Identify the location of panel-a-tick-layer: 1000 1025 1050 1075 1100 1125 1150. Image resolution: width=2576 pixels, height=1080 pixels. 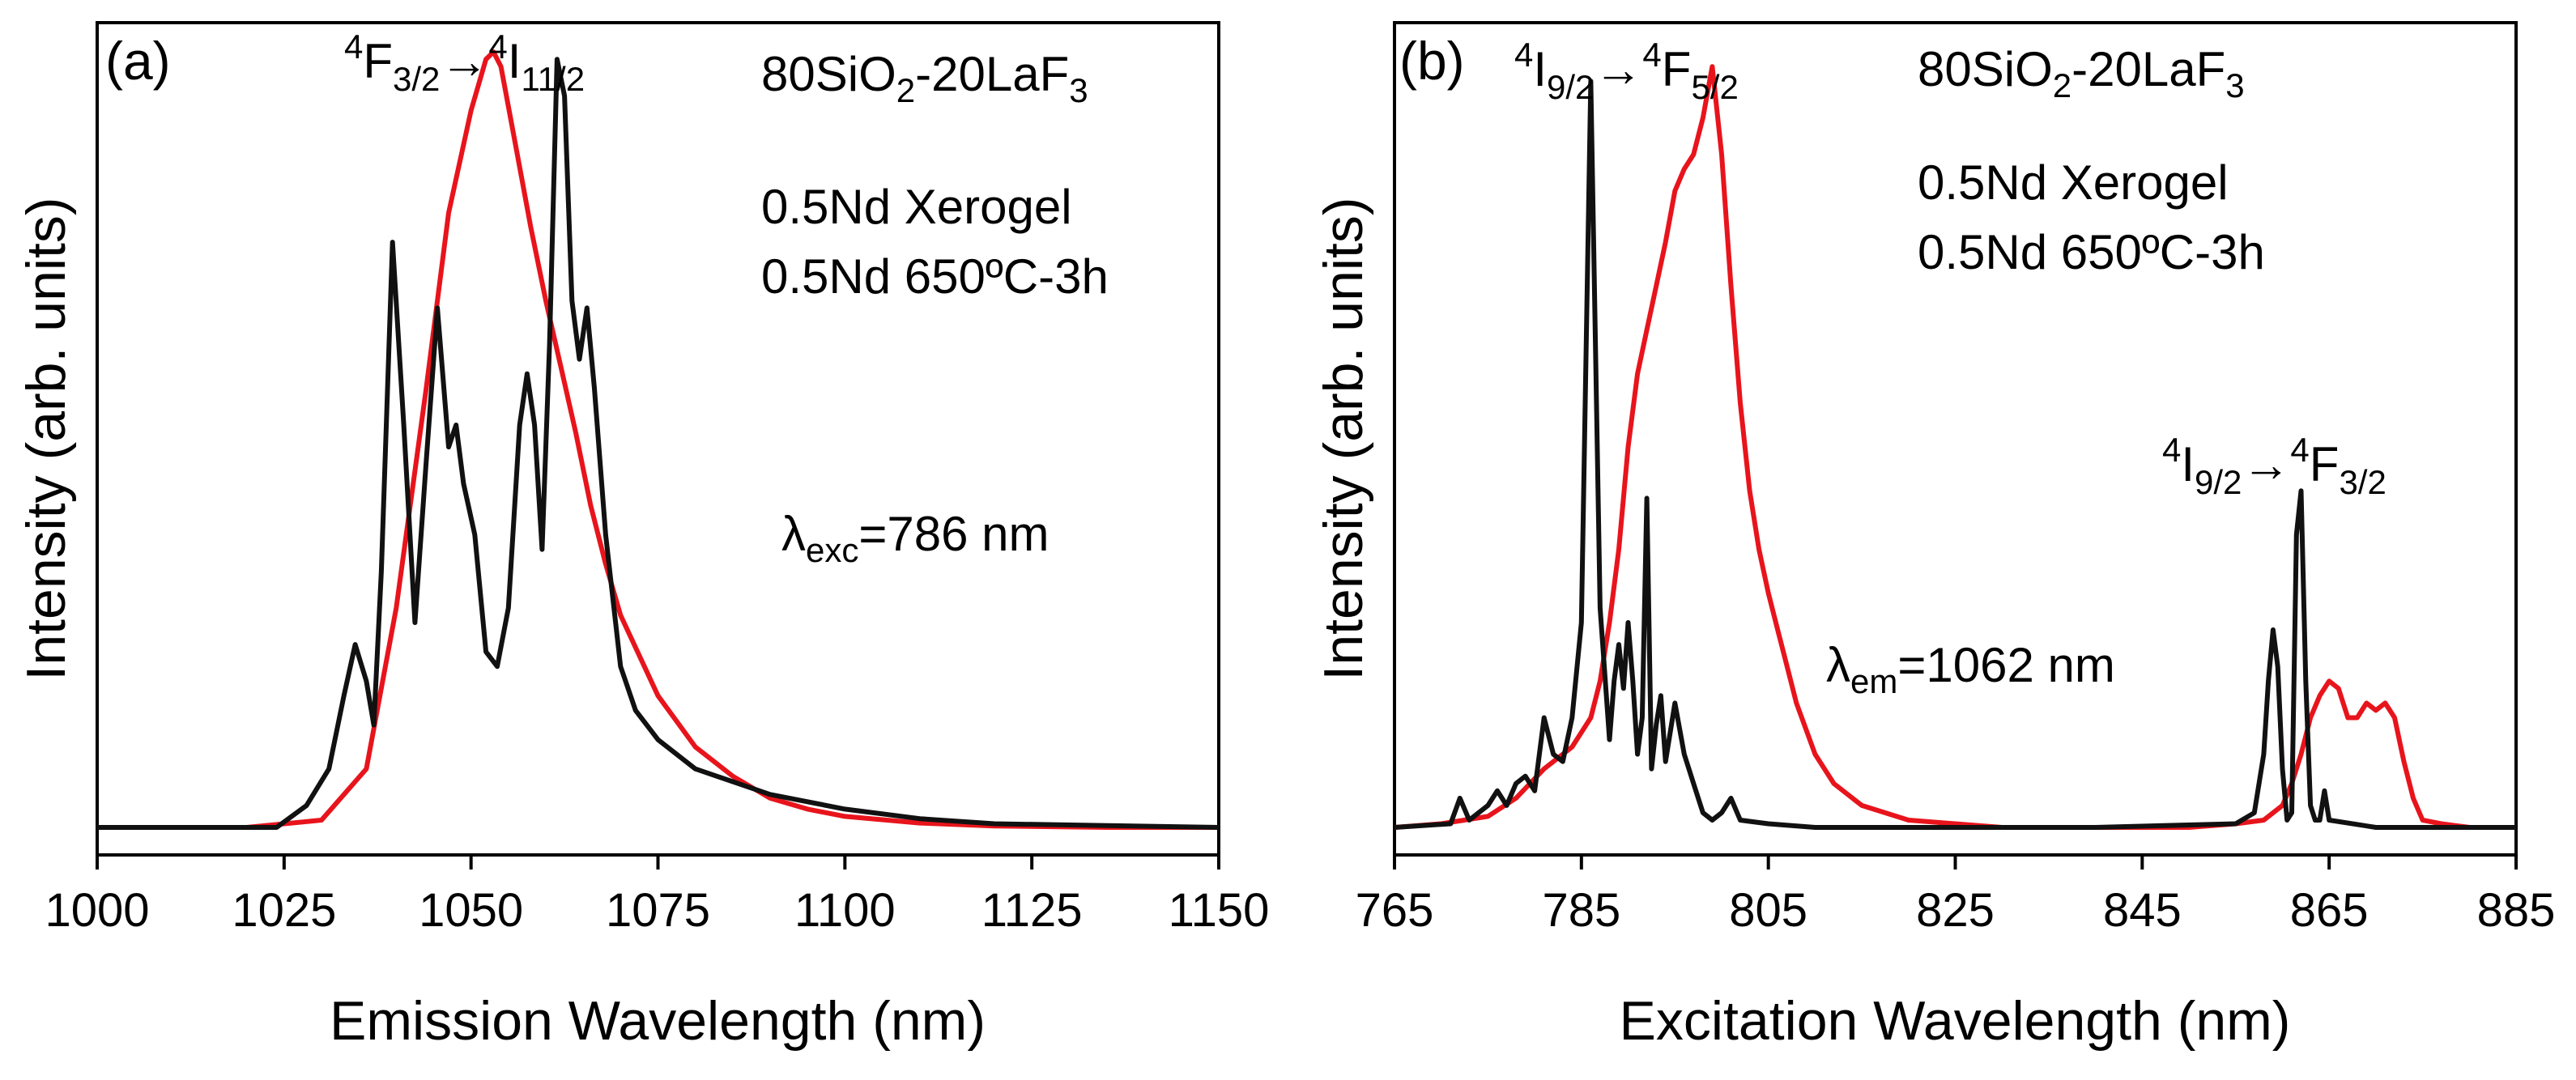
(657, 896).